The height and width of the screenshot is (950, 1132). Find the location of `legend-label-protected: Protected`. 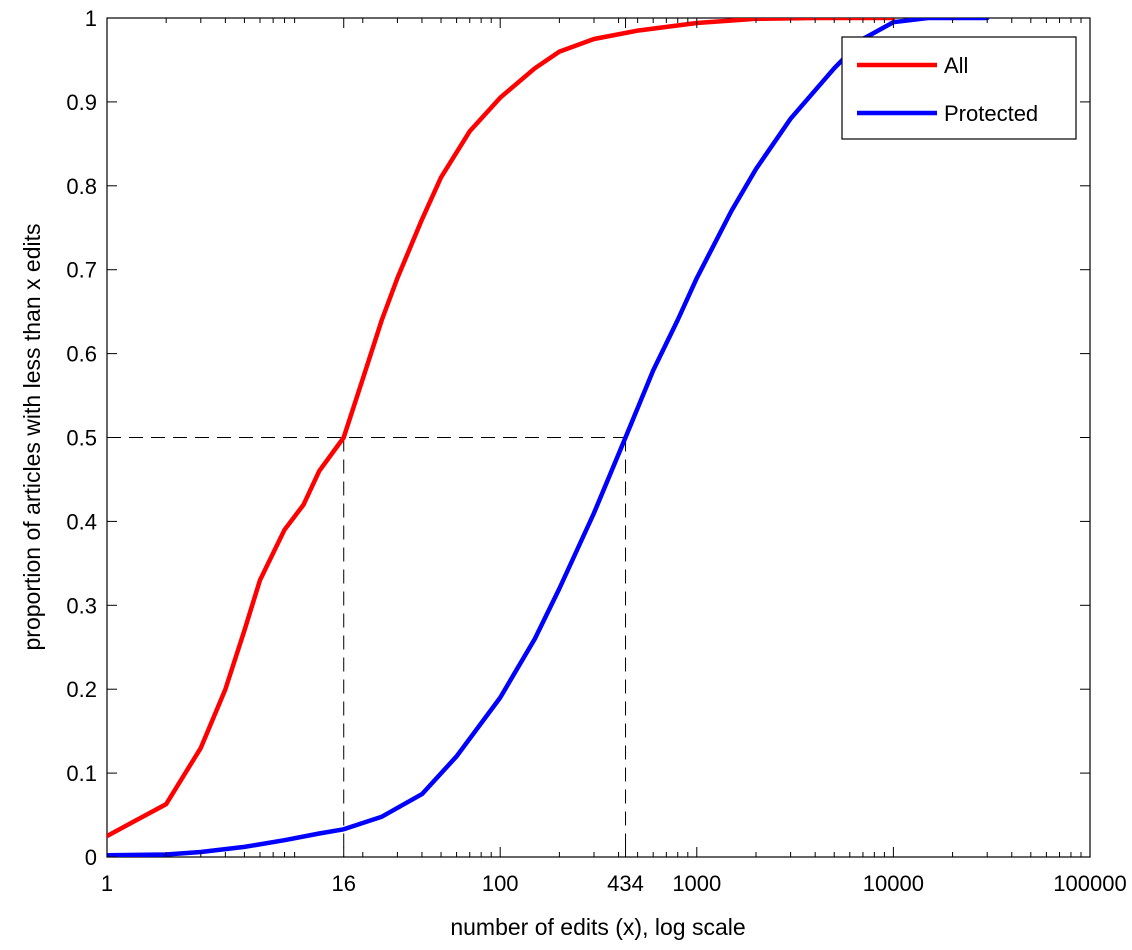

legend-label-protected: Protected is located at coordinates (991, 113).